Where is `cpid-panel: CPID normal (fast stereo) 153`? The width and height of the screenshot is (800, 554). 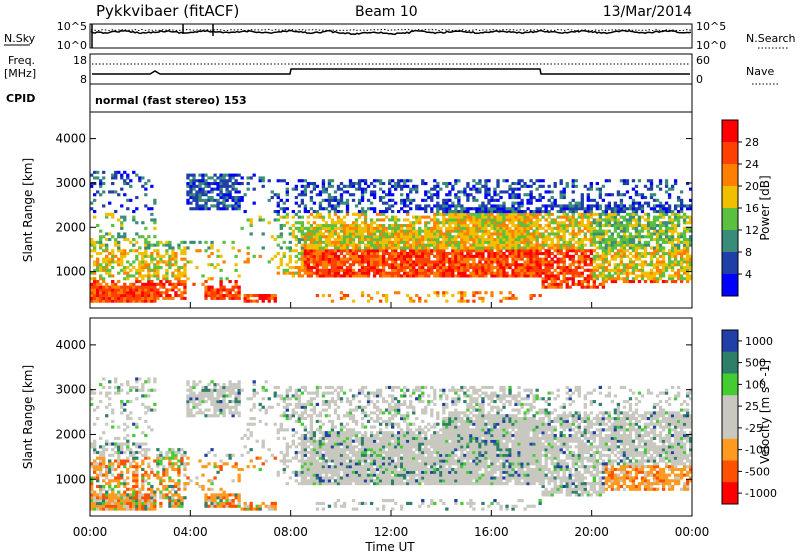
cpid-panel: CPID normal (fast stereo) 153 is located at coordinates (349, 98).